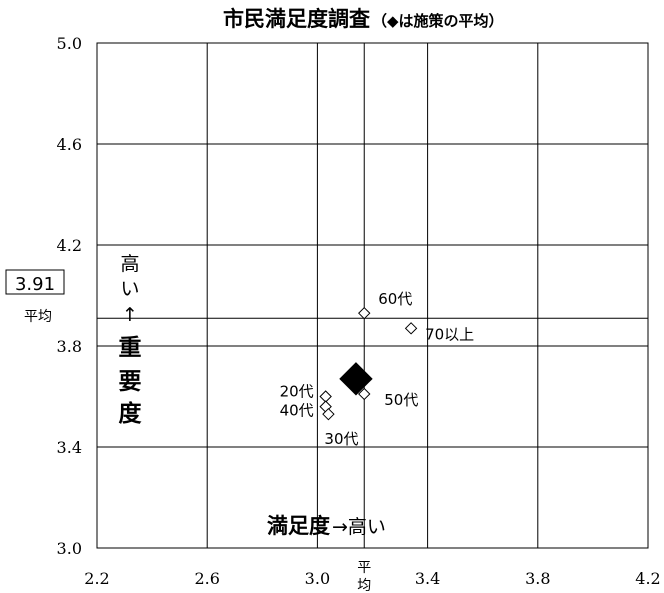 This screenshot has width=664, height=593. I want to click on data-point-label: 70以上, so click(449, 334).